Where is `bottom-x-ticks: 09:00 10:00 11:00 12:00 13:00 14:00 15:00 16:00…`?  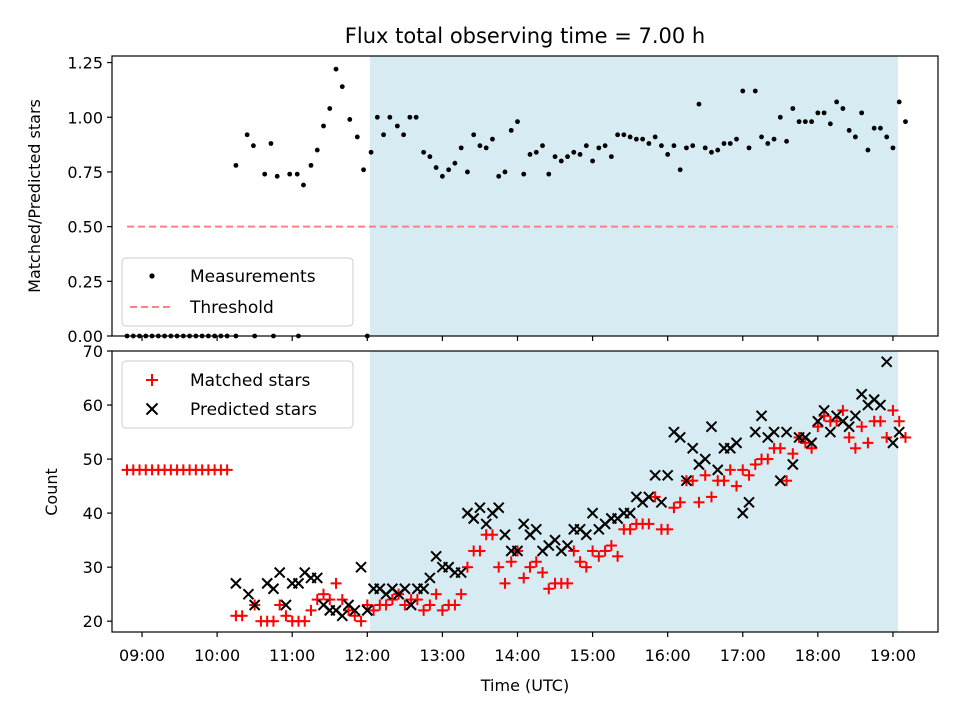
bottom-x-ticks: 09:00 10:00 11:00 12:00 13:00 14:00 15:00 16:00… is located at coordinates (517, 648).